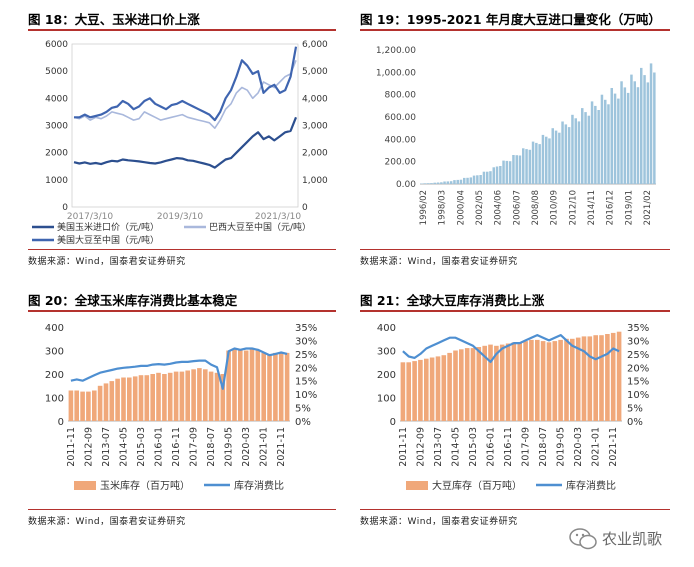  What do you see at coordinates (401, 140) in the screenshot?
I see `fig19-ytick: 400.00` at bounding box center [401, 140].